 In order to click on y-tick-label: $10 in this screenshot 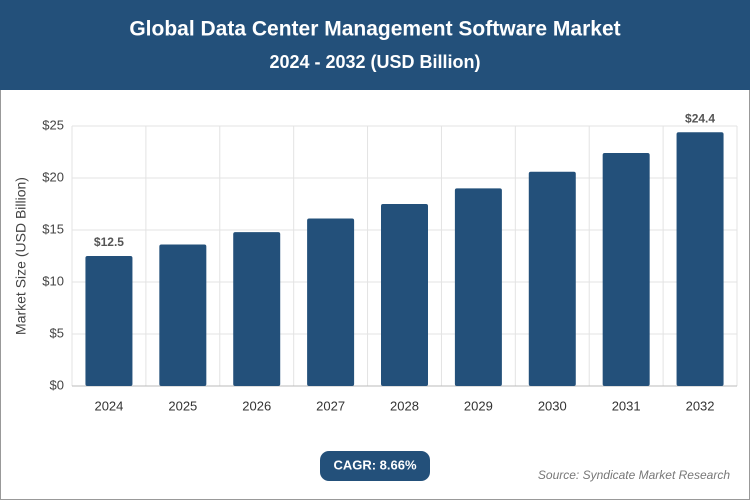, I will do `click(53, 280)`.